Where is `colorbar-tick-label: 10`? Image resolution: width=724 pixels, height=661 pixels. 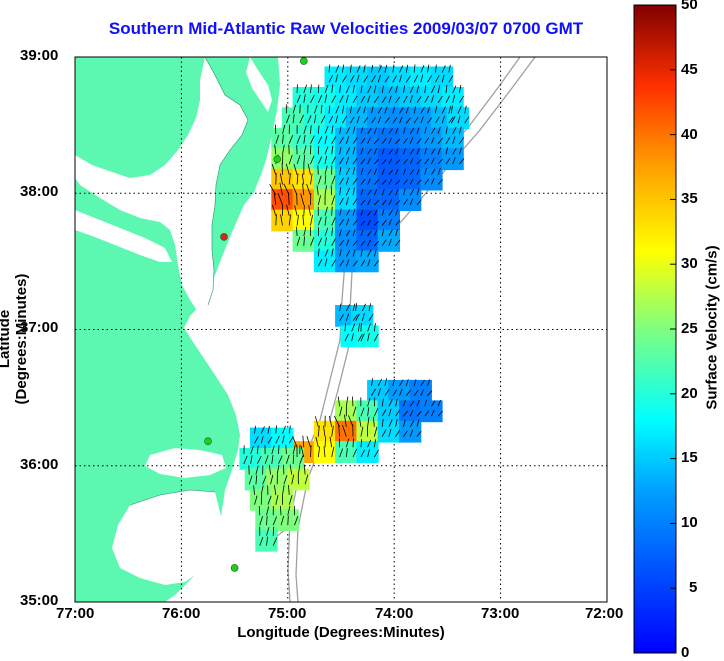
colorbar-tick-label: 10 is located at coordinates (689, 522).